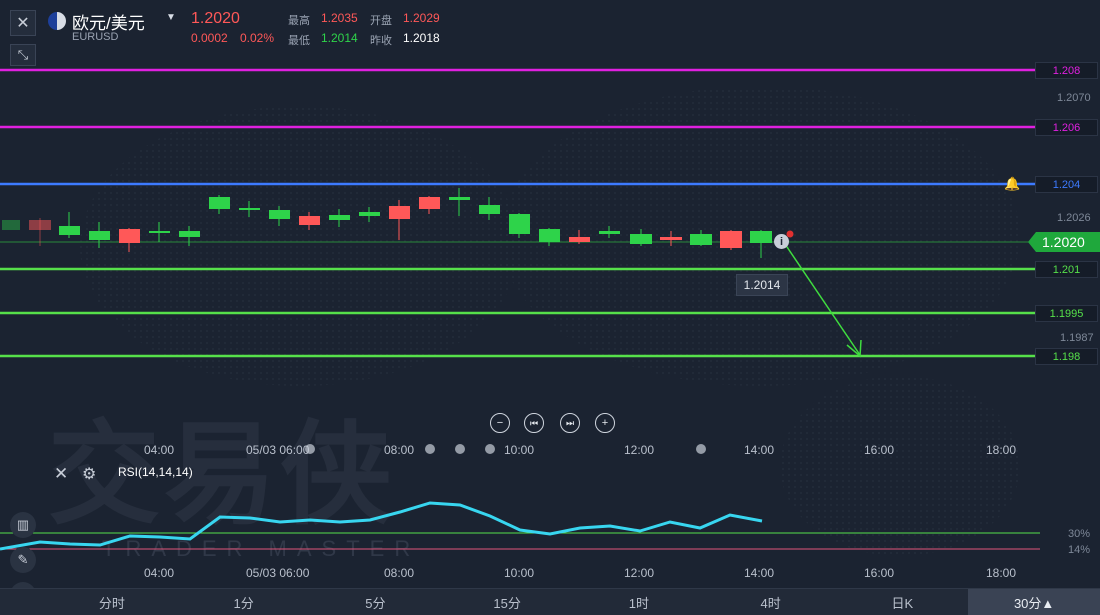  I want to click on time-axis-label: 10:00, so click(519, 450).